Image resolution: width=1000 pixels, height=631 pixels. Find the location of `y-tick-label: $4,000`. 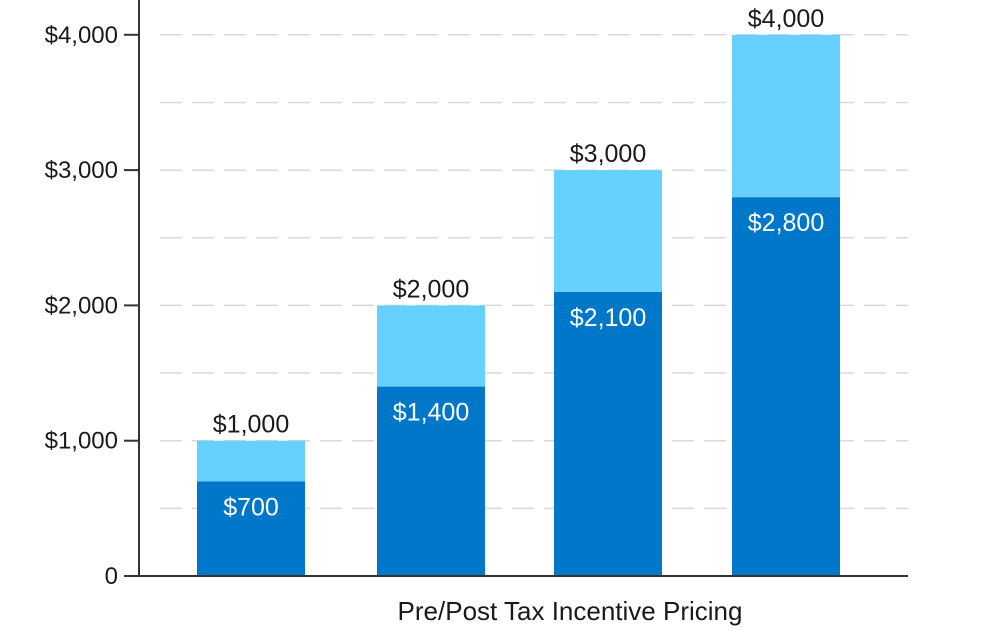

y-tick-label: $4,000 is located at coordinates (81, 35).